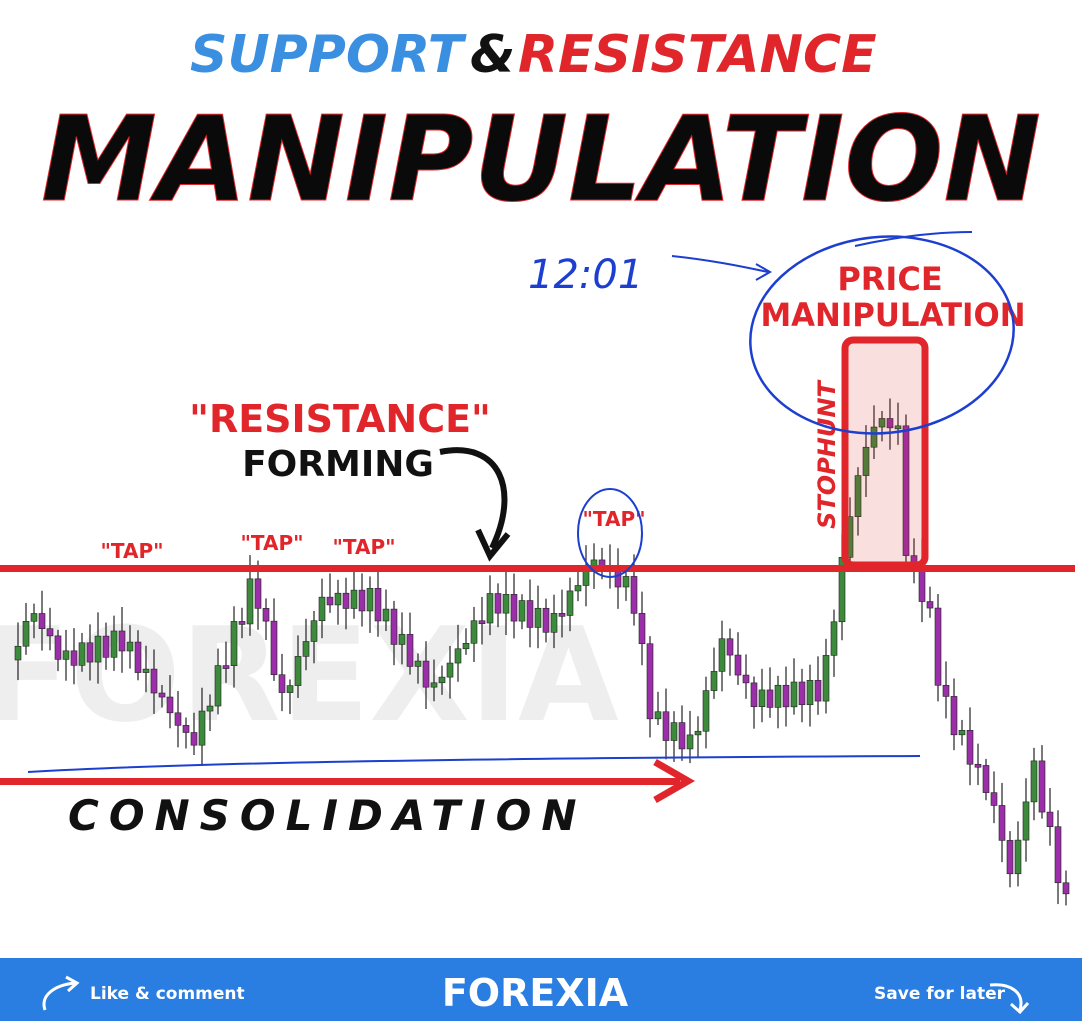  Describe the element at coordinates (674, 781) in the screenshot. I see `consolidation-arrowhead` at that location.